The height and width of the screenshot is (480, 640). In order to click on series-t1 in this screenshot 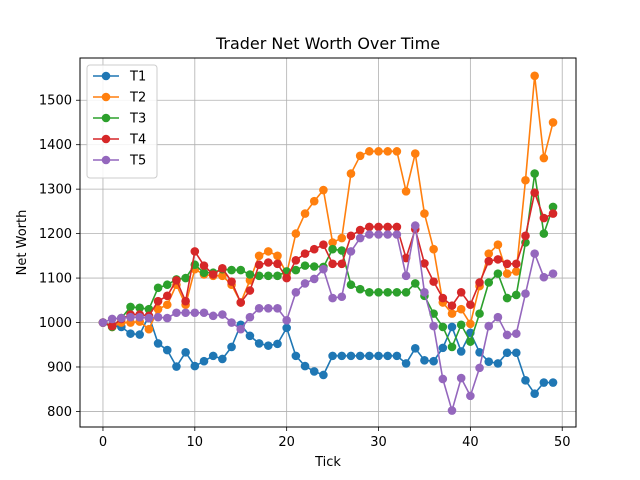, I will do `click(328, 354)`.